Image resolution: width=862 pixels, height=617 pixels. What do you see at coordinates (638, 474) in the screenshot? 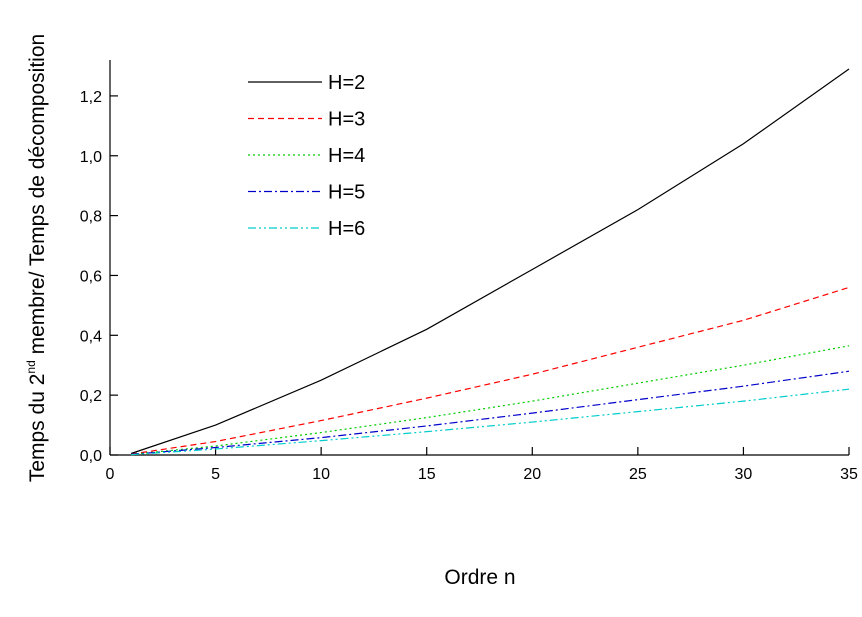
I see `x-tick-label: 25` at bounding box center [638, 474].